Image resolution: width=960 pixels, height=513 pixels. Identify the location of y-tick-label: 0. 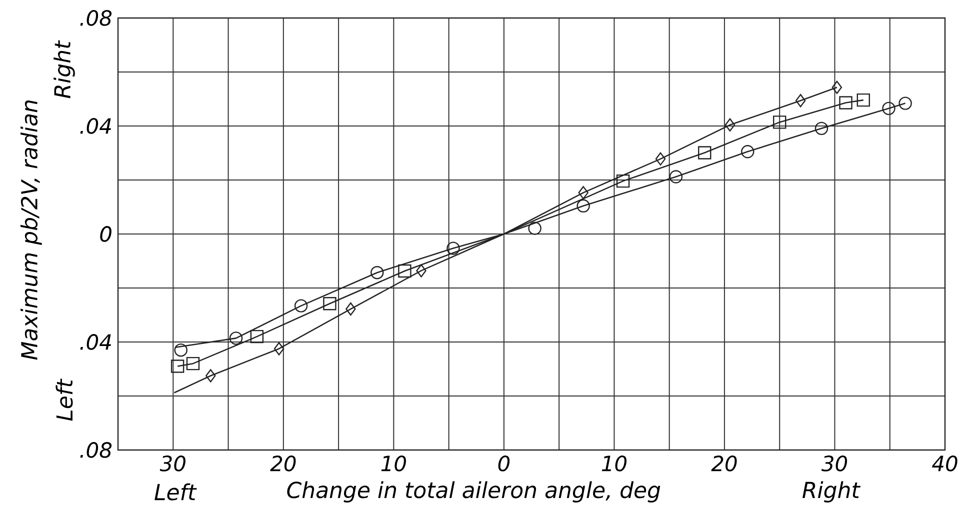
(106, 234).